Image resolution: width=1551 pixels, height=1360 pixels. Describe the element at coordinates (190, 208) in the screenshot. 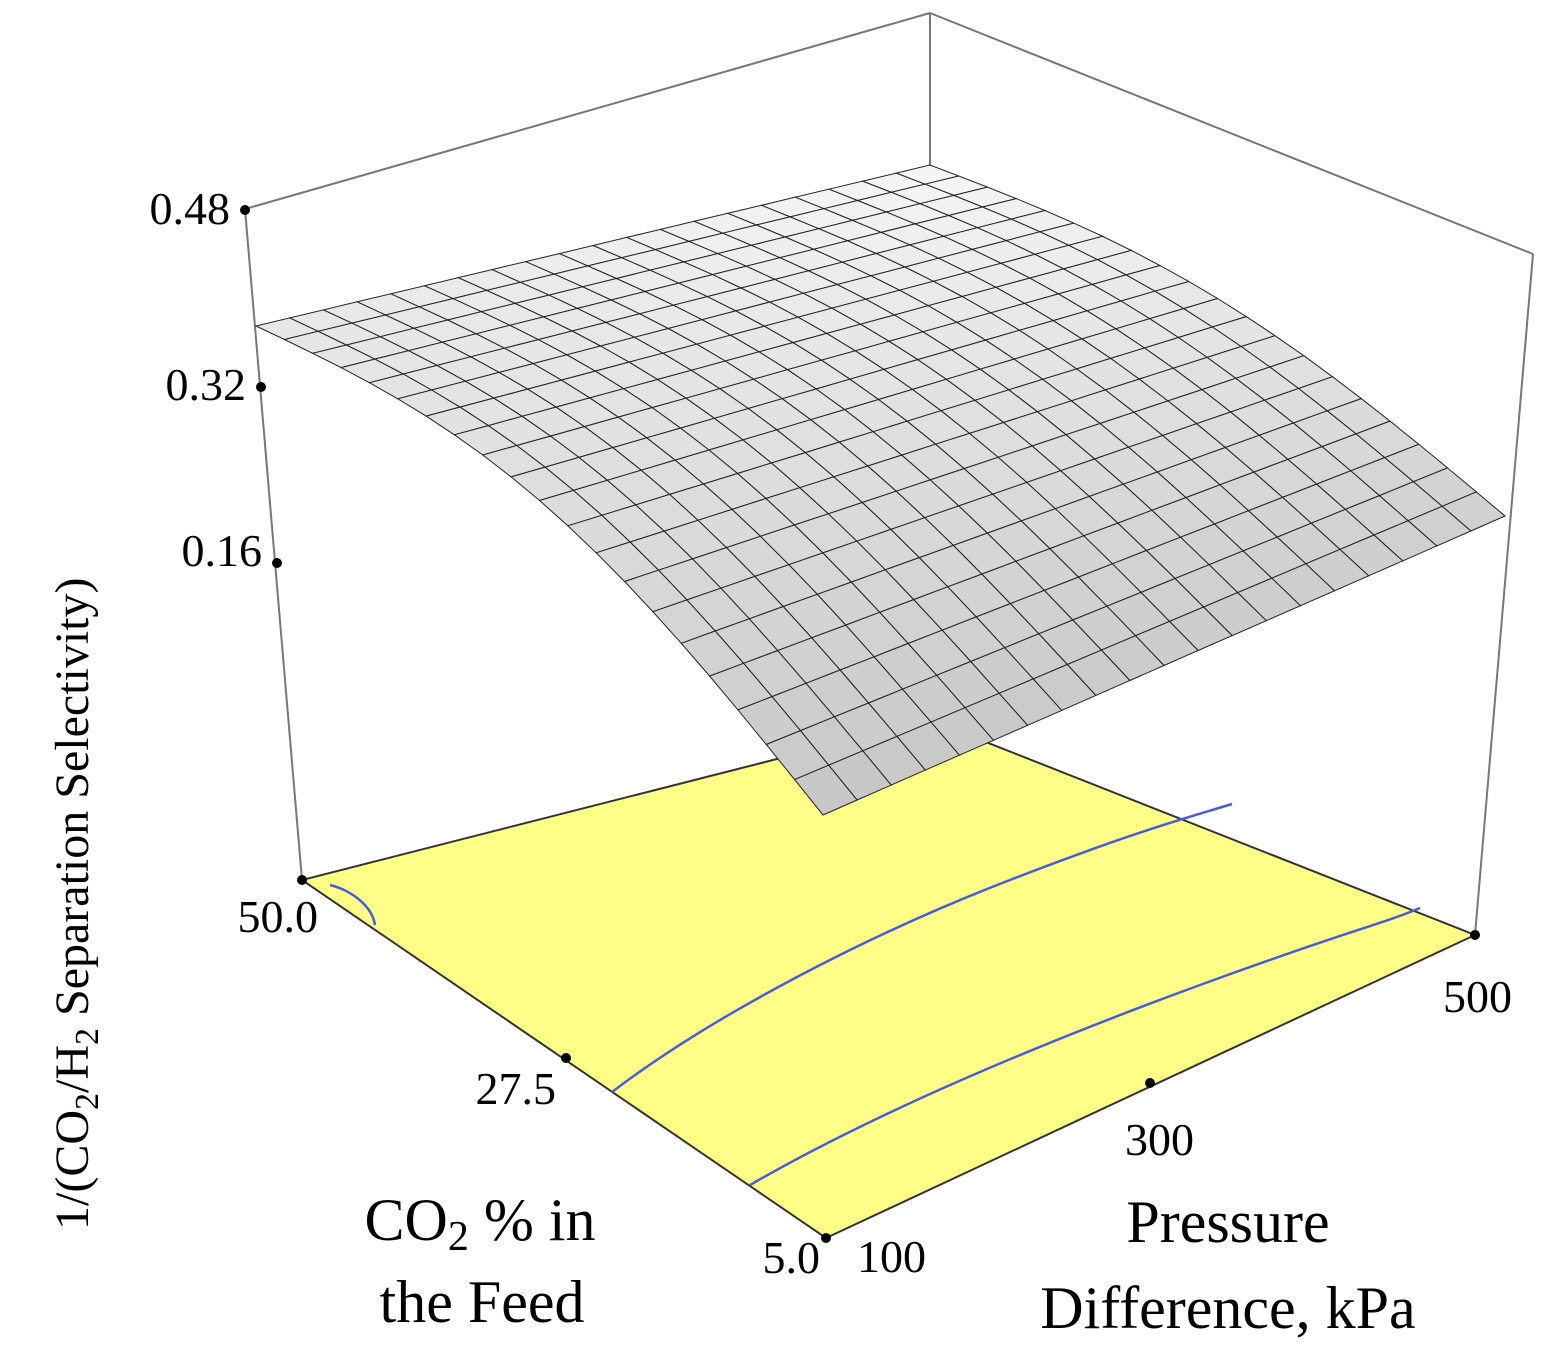

I see `z-tick-label: 0.48` at that location.